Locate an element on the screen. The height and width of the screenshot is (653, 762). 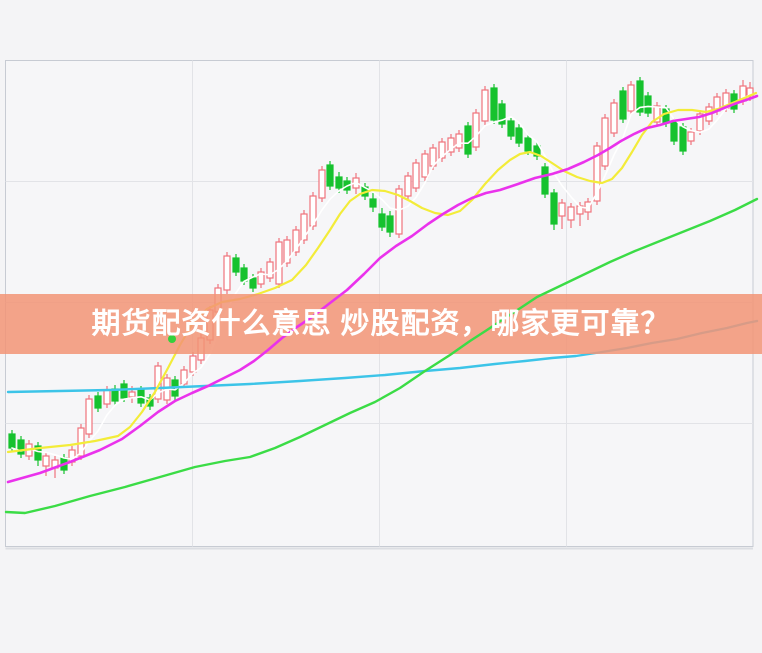
green-dot-marker is located at coordinates (172, 339).